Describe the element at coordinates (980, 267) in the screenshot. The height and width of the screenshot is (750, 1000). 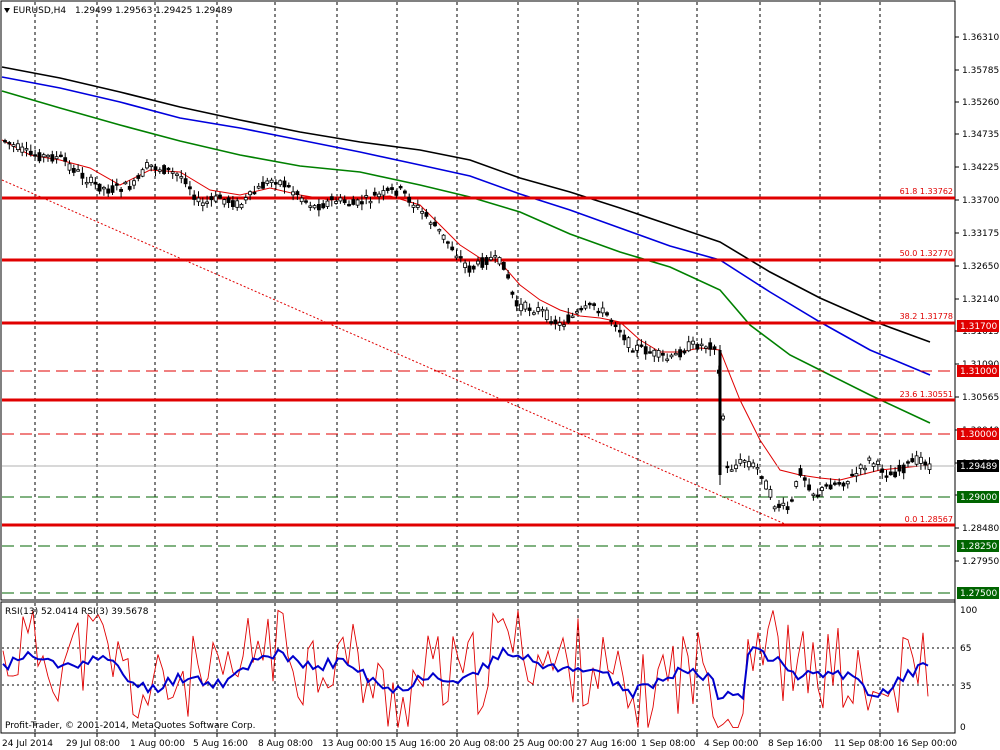
I see `price-axis-label: 1.32650` at that location.